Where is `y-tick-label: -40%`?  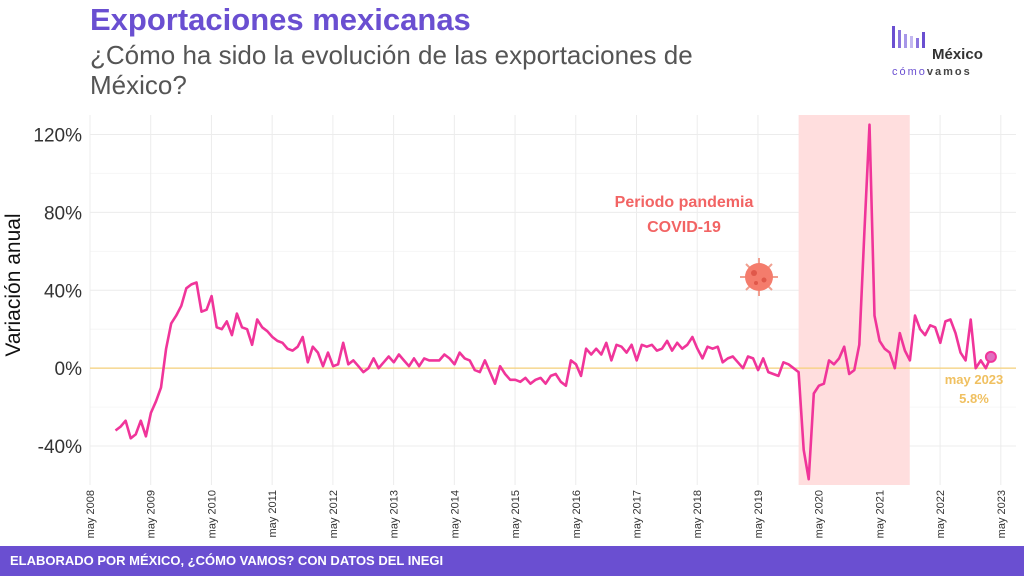
y-tick-label: -40% is located at coordinates (60, 447).